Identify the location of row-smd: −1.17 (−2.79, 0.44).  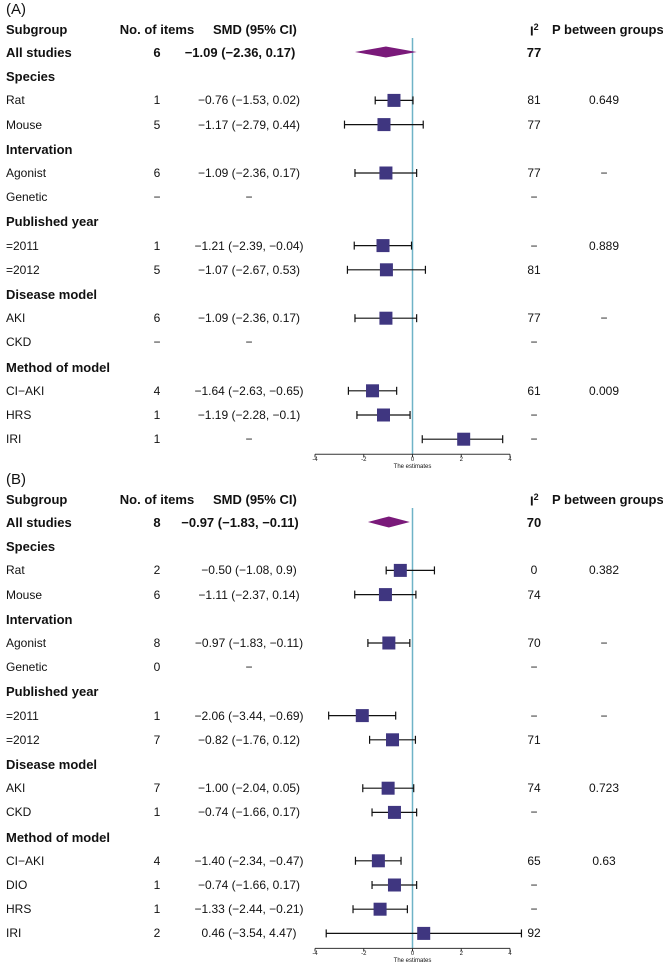
(249, 124).